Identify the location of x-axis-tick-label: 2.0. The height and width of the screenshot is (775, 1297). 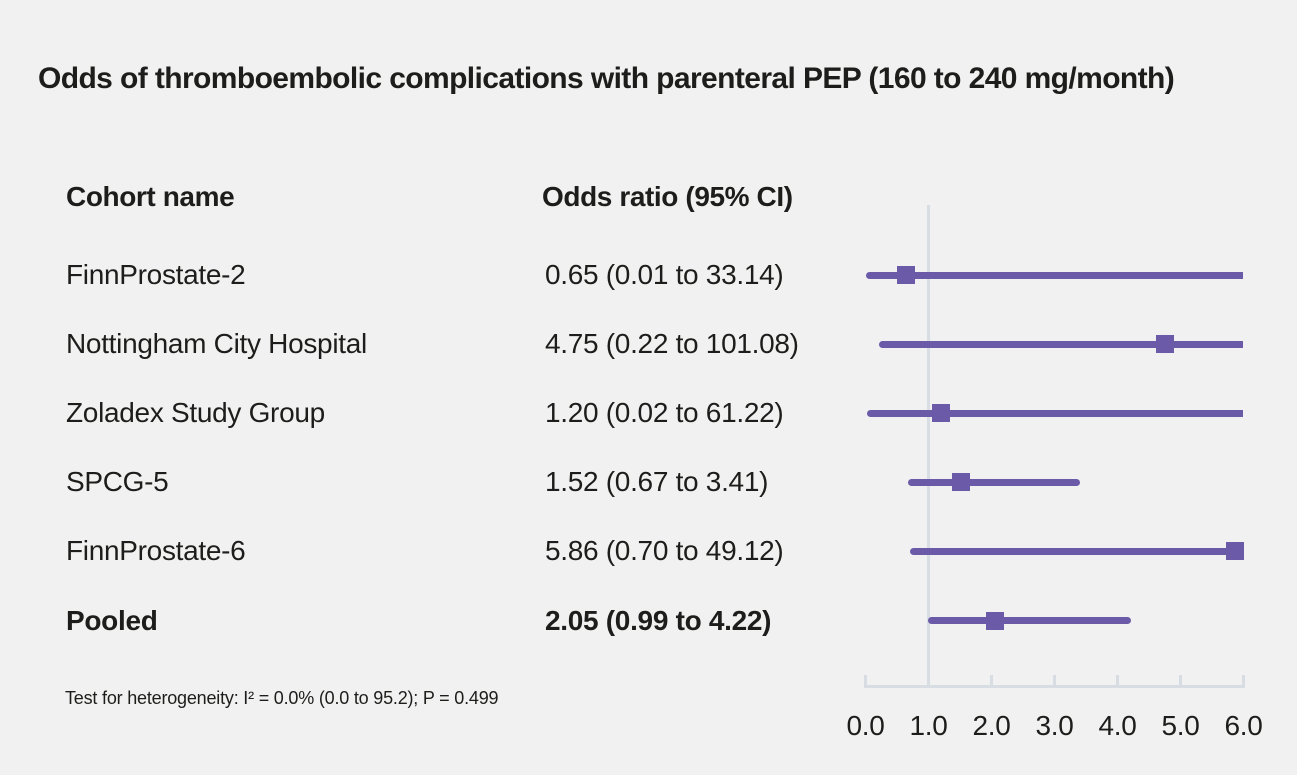
(991, 725).